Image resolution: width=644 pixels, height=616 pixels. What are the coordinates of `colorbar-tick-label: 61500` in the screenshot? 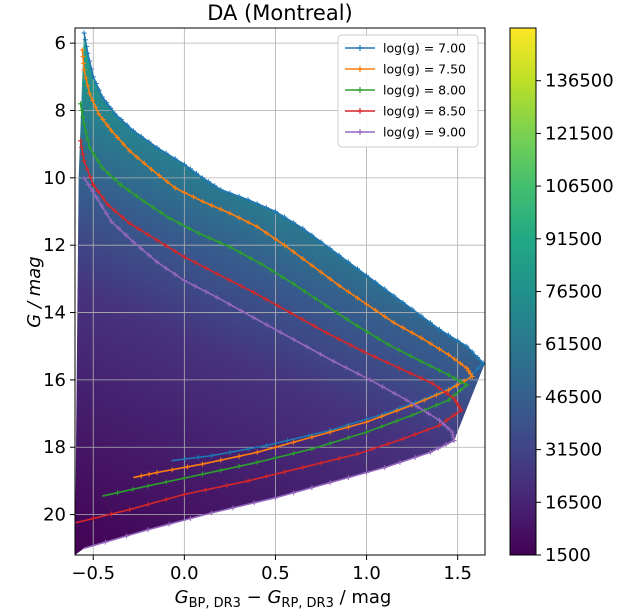 It's located at (573, 344).